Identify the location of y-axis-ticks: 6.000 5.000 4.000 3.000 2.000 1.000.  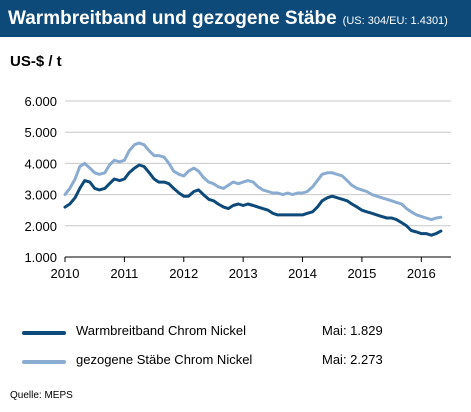
(40, 179).